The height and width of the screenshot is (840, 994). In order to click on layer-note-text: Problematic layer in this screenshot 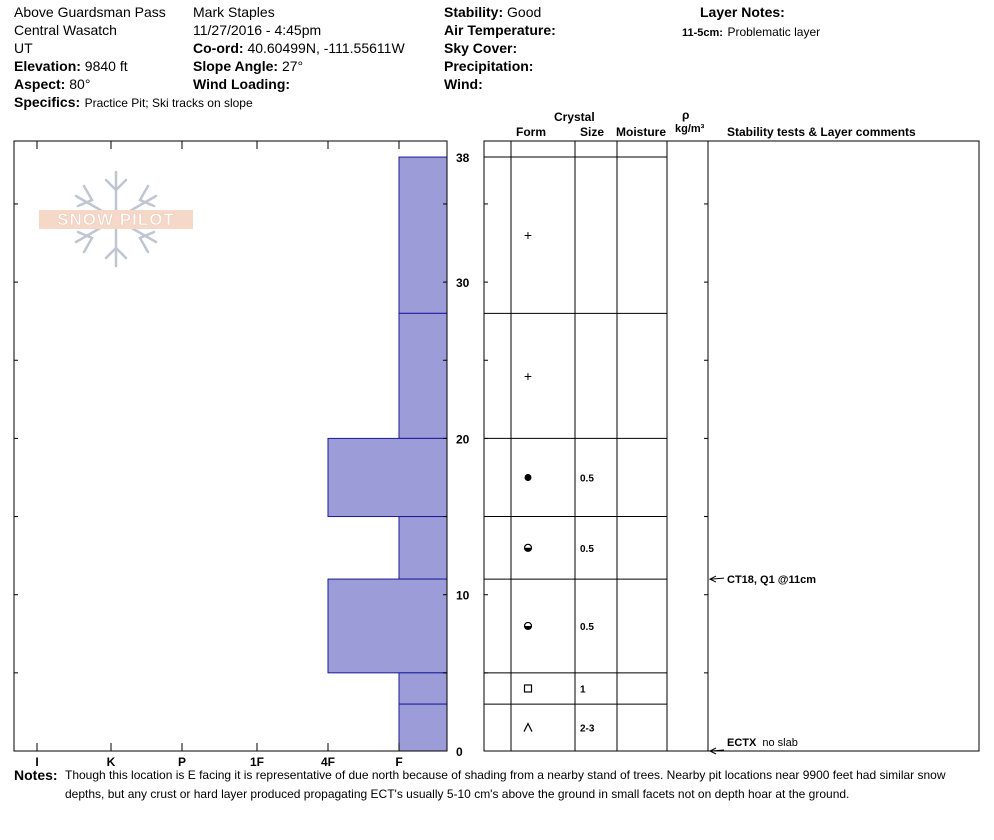, I will do `click(774, 32)`.